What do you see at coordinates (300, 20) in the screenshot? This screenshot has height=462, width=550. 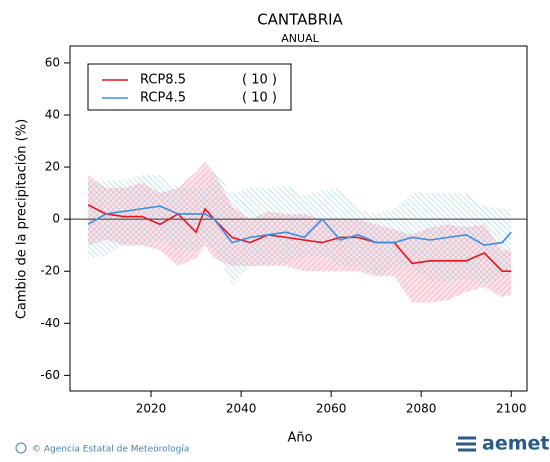 I see `chart-title: CANTABRIA` at bounding box center [300, 20].